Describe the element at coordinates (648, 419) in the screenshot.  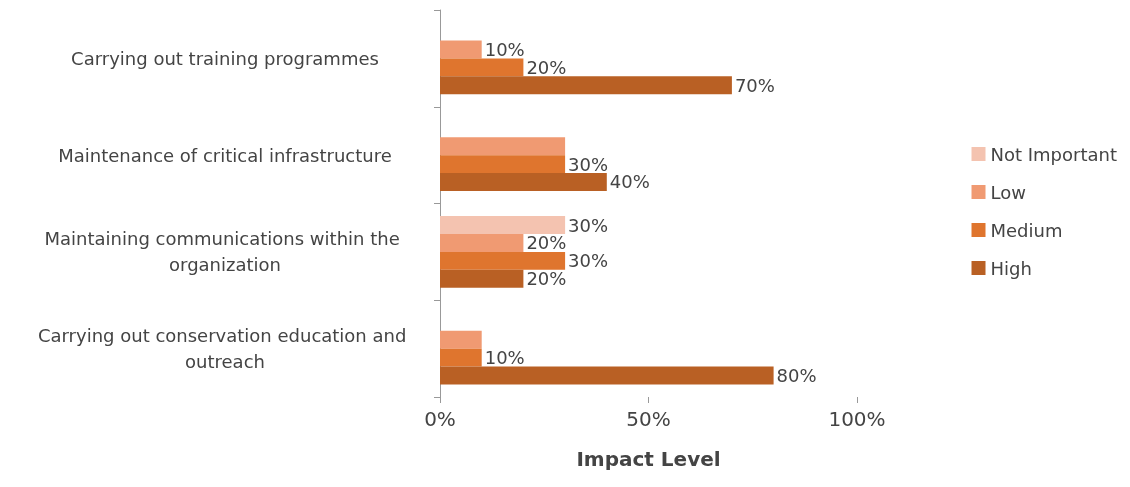
I see `x-tick-label: 50%` at that location.